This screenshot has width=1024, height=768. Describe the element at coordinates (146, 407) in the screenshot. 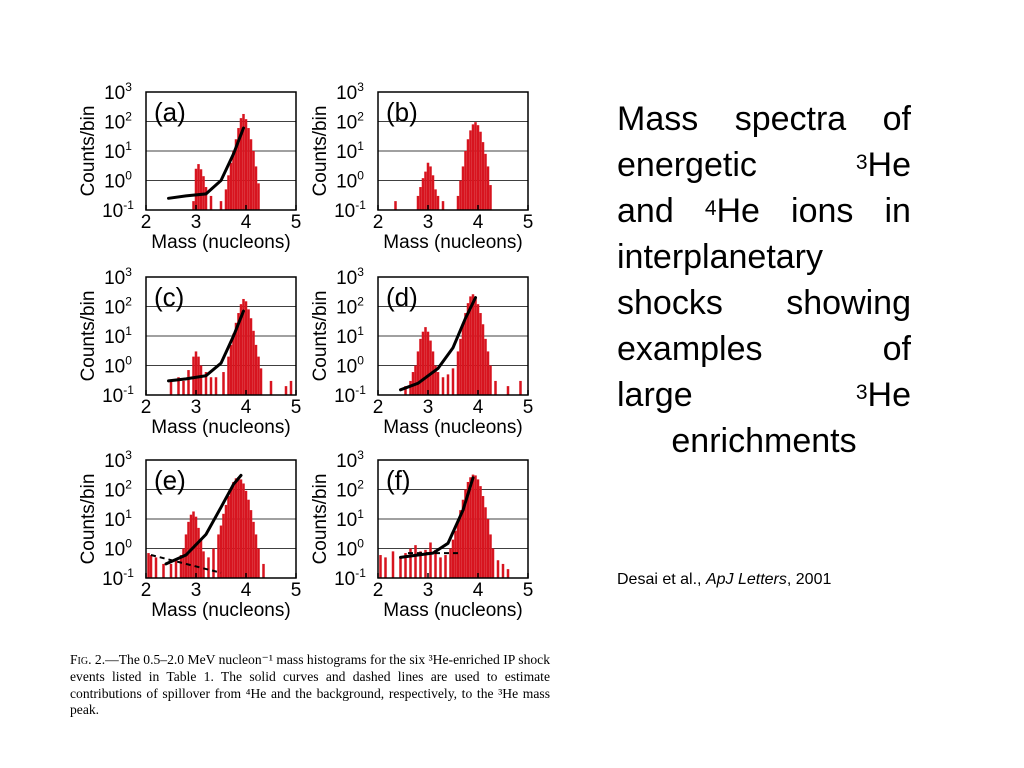

I see `x-tick-label: 2` at that location.